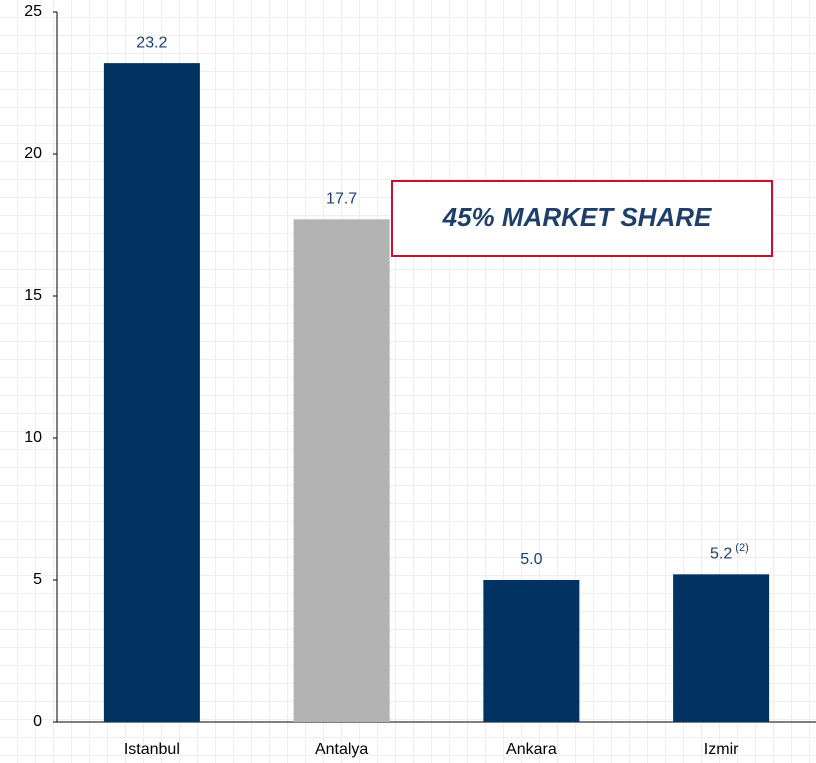 The height and width of the screenshot is (763, 816). I want to click on x-tick-label: Izmir, so click(721, 749).